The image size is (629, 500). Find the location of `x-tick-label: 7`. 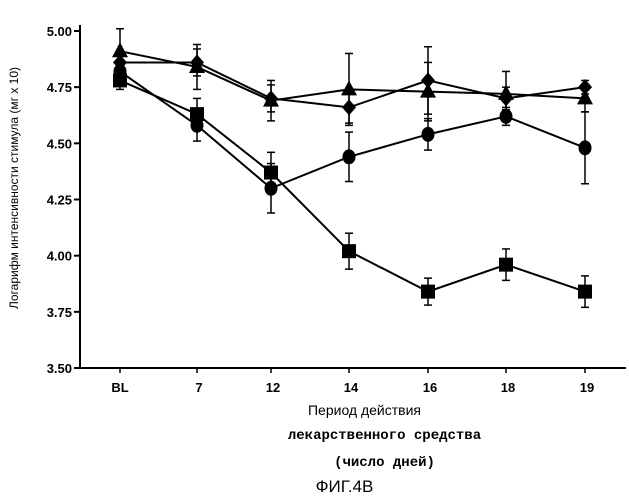

x-tick-label: 7 is located at coordinates (198, 387).